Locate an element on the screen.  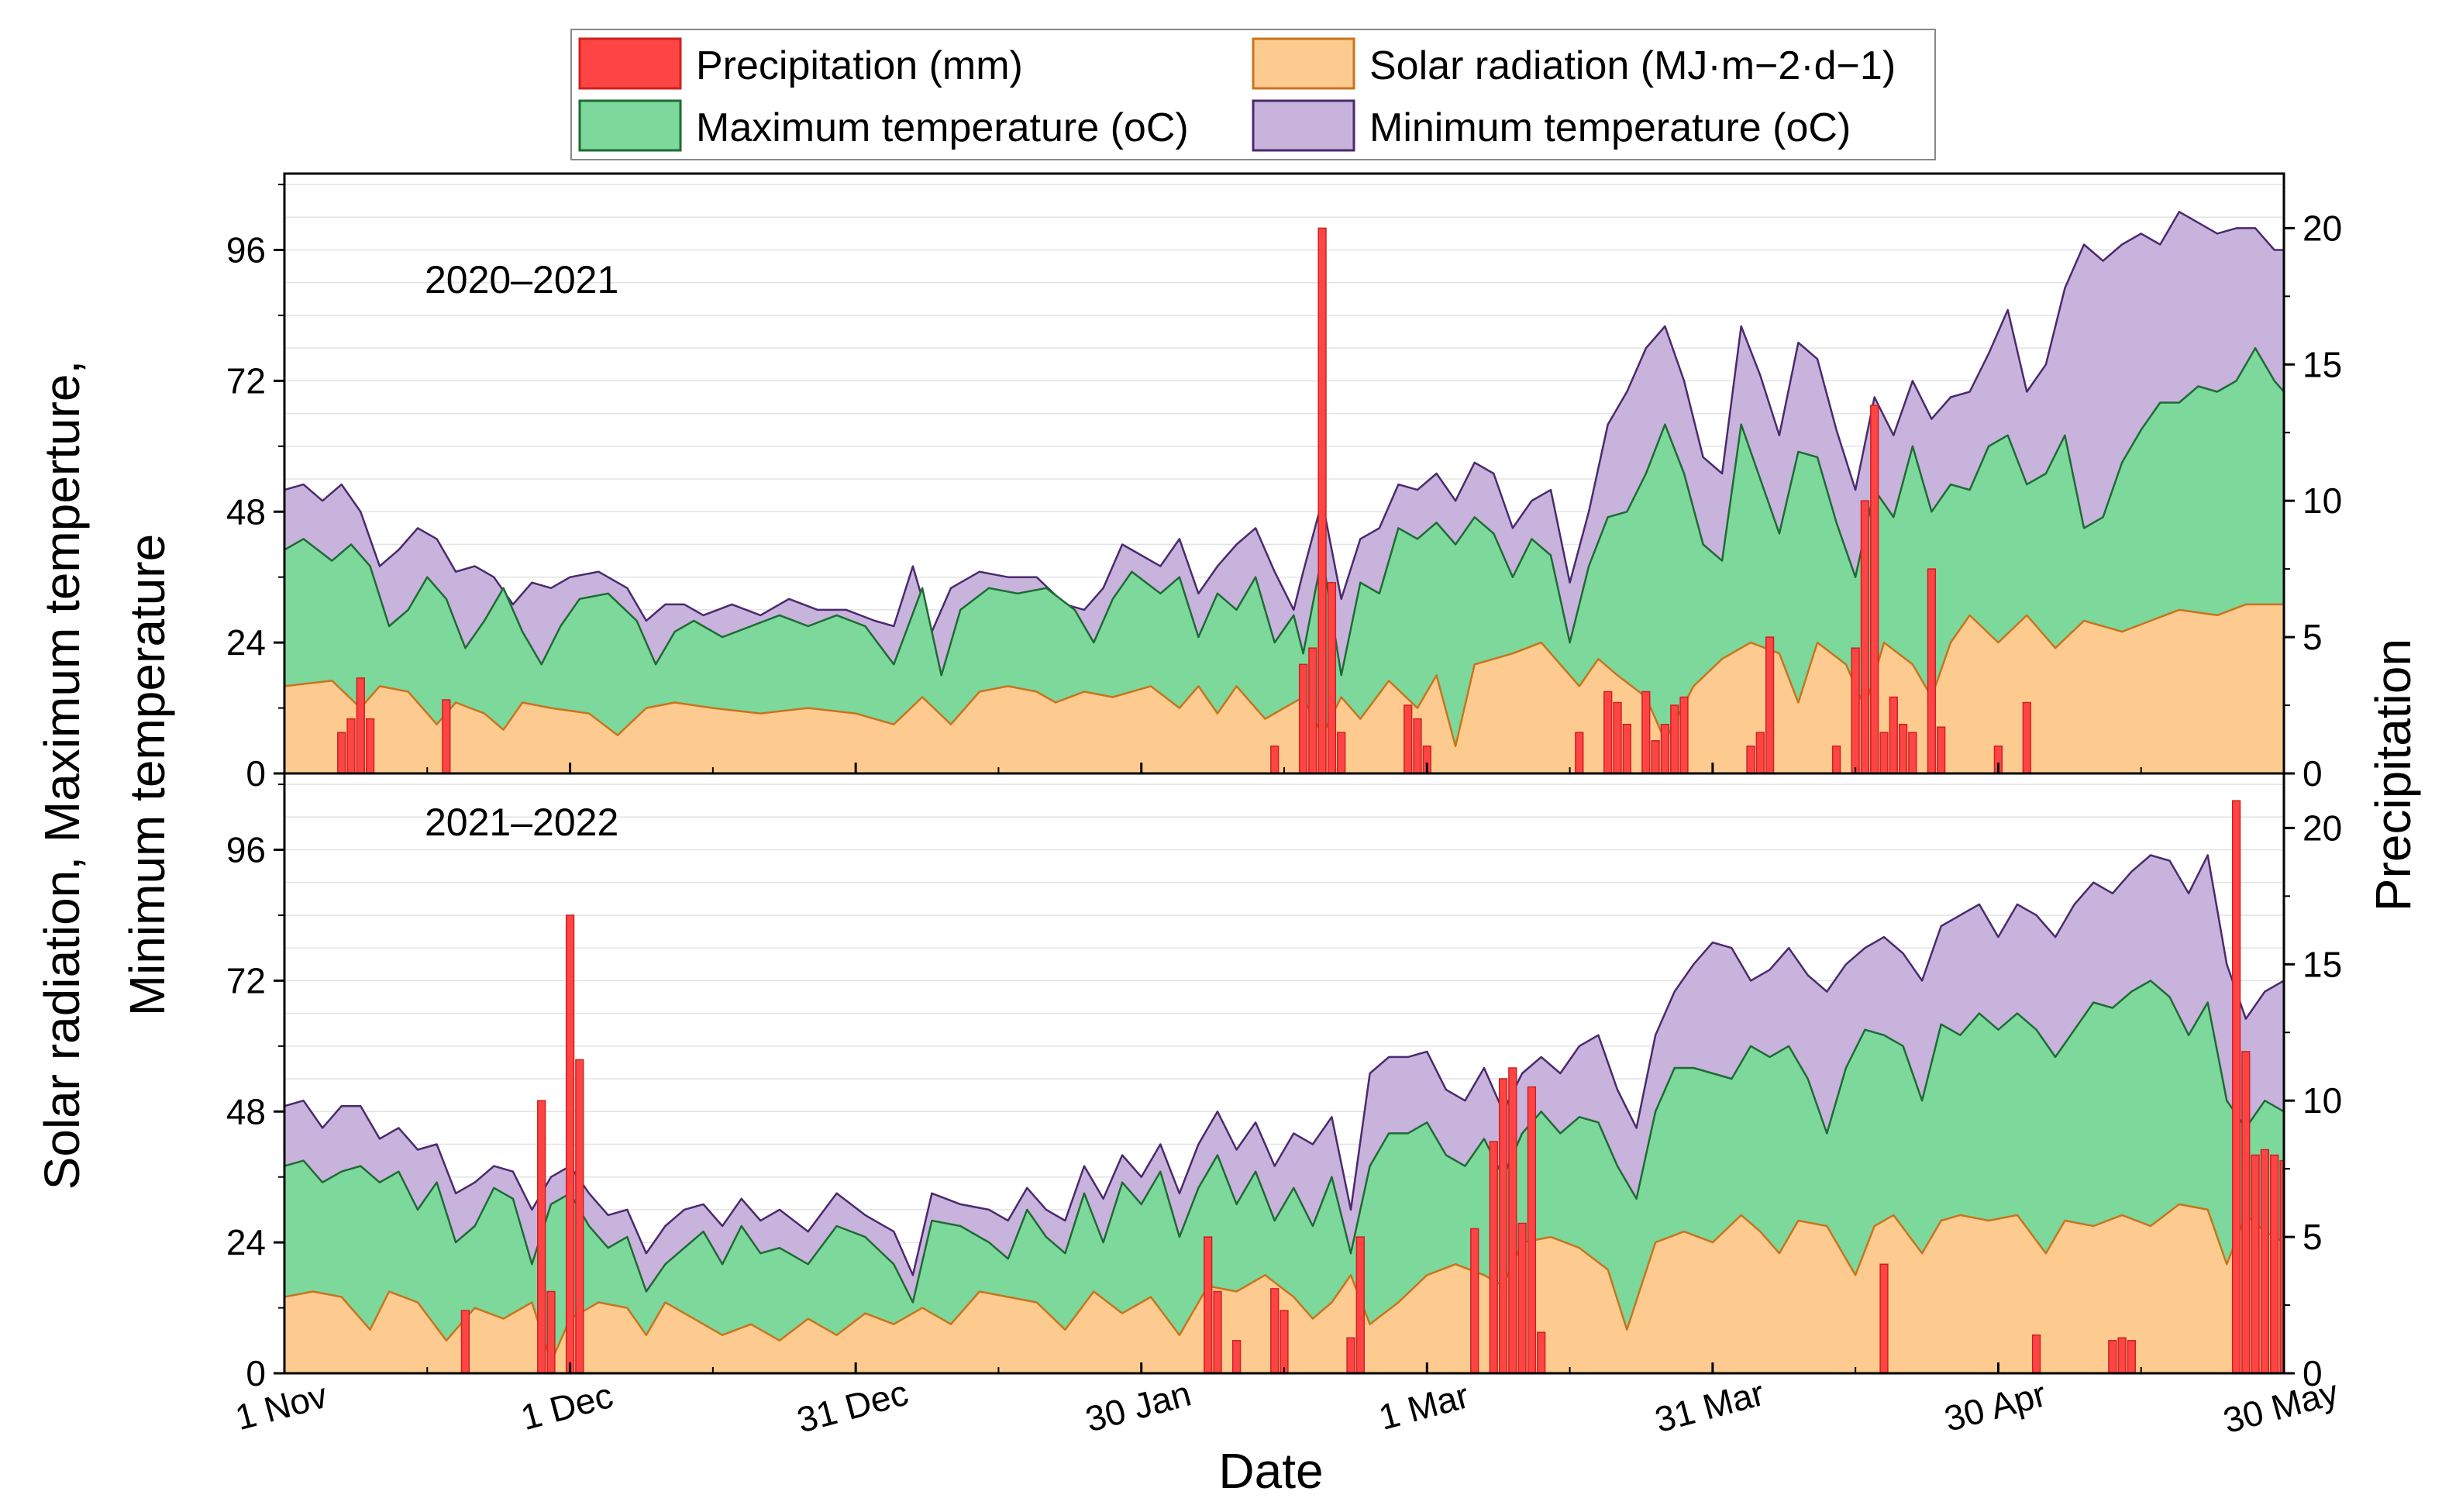
y-axis-title-left-line-2: Minimum temperature is located at coordinates (147, 775).